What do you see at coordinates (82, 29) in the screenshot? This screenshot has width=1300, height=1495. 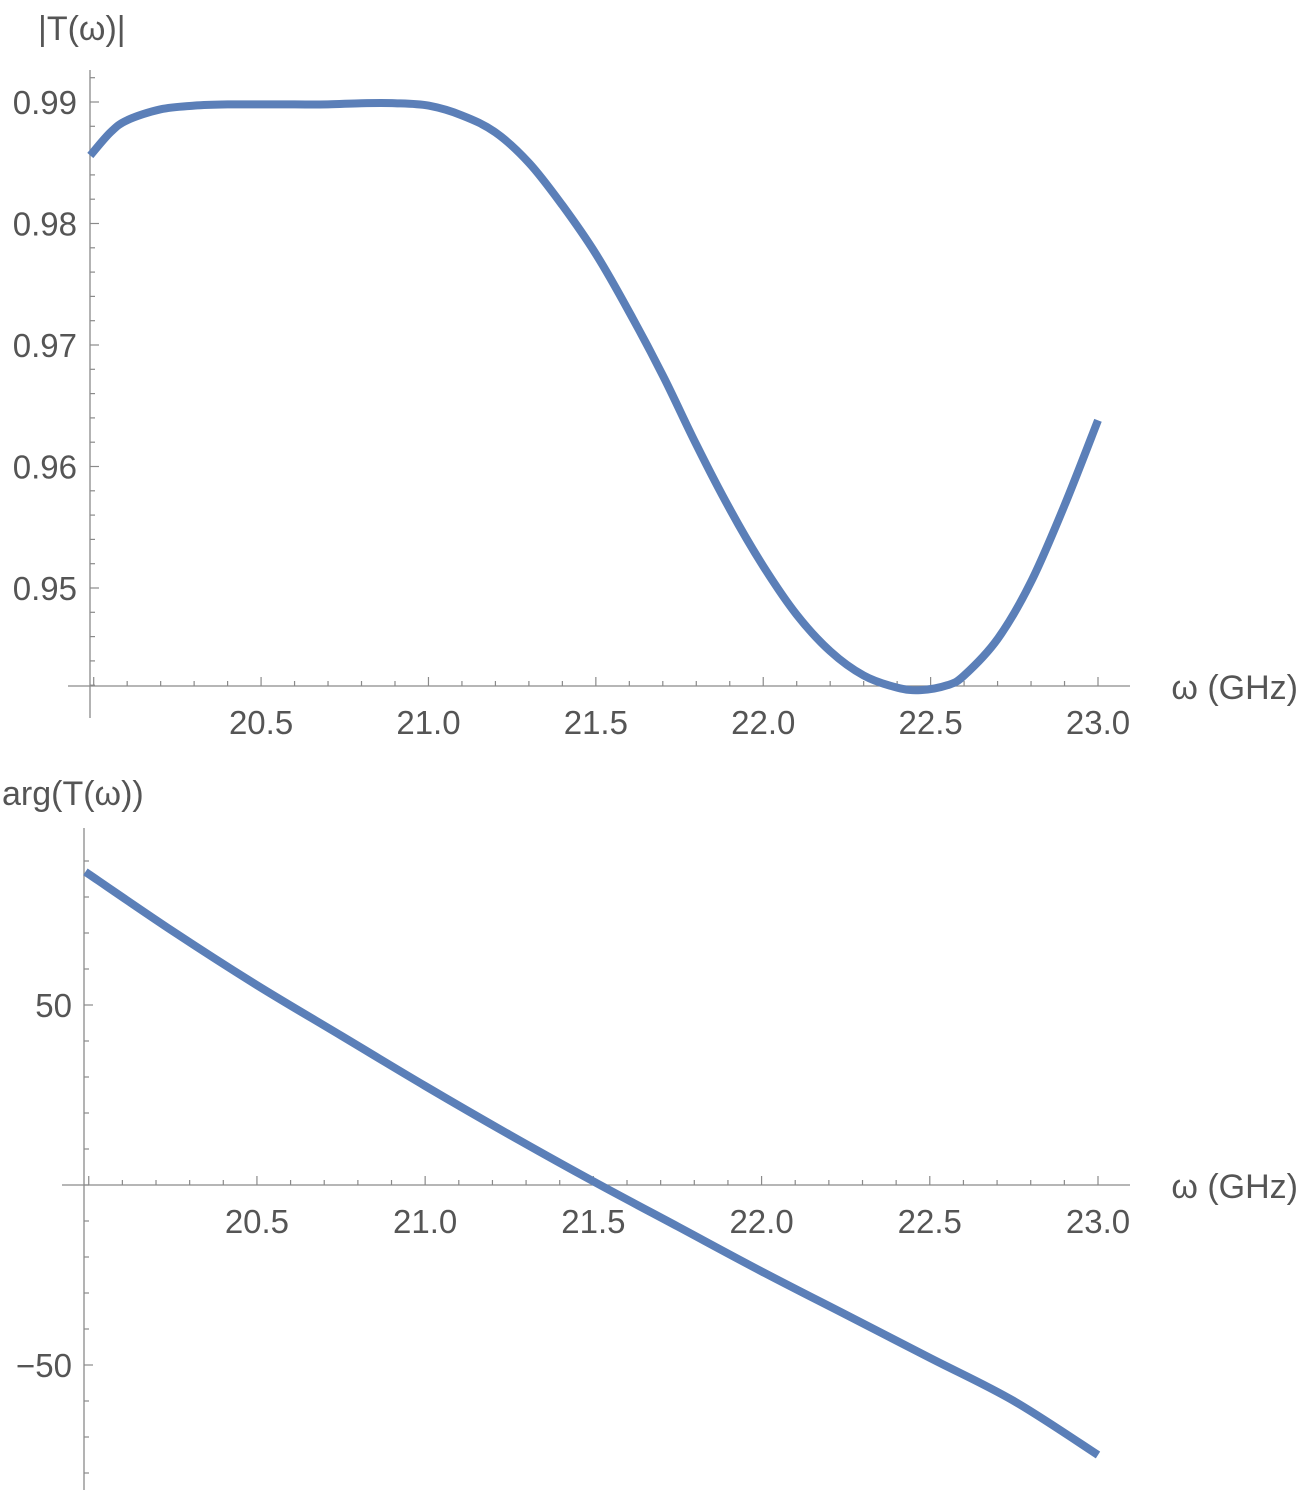 I see `y-axis-label: |T(ω)|` at bounding box center [82, 29].